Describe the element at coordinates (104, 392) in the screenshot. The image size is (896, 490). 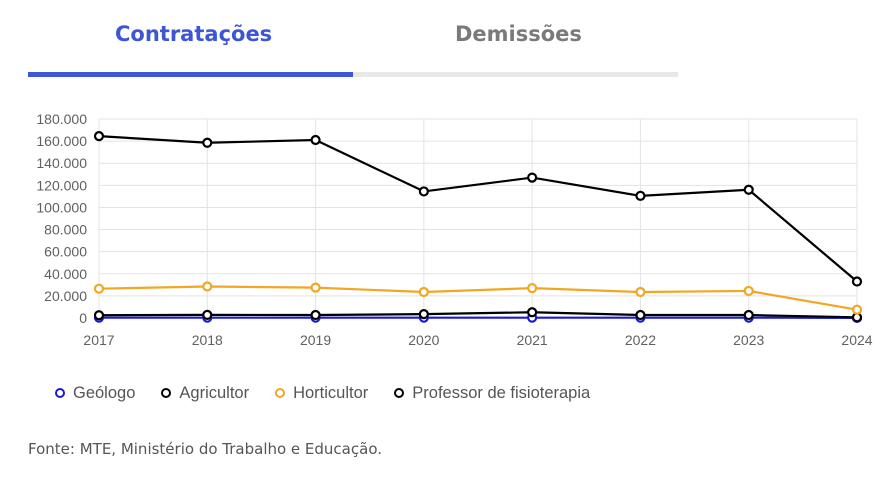
I see `legend-label: Geólogo` at that location.